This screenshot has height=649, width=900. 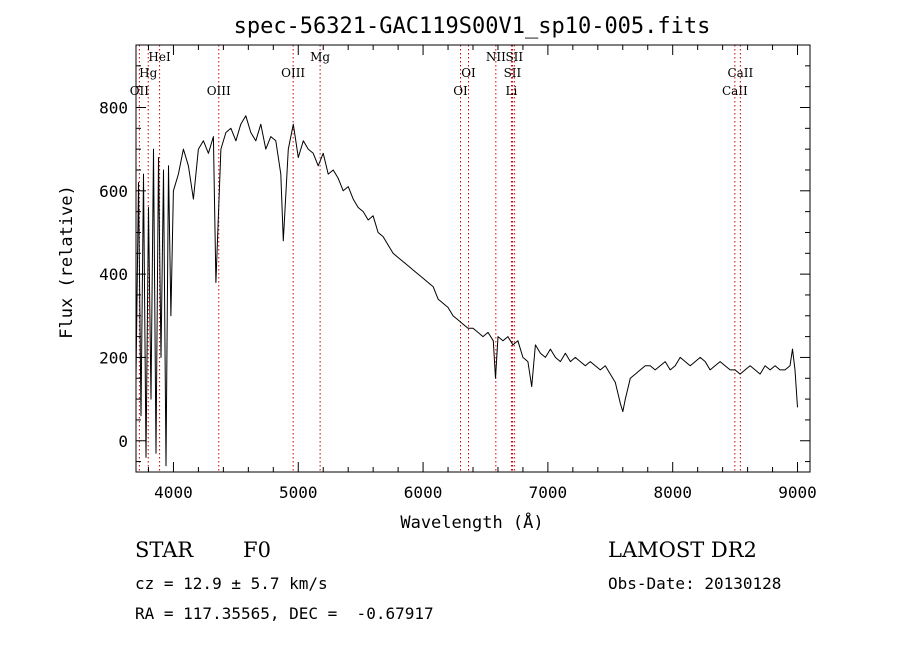 What do you see at coordinates (113, 357) in the screenshot?
I see `y-tick-label: 200` at bounding box center [113, 357].